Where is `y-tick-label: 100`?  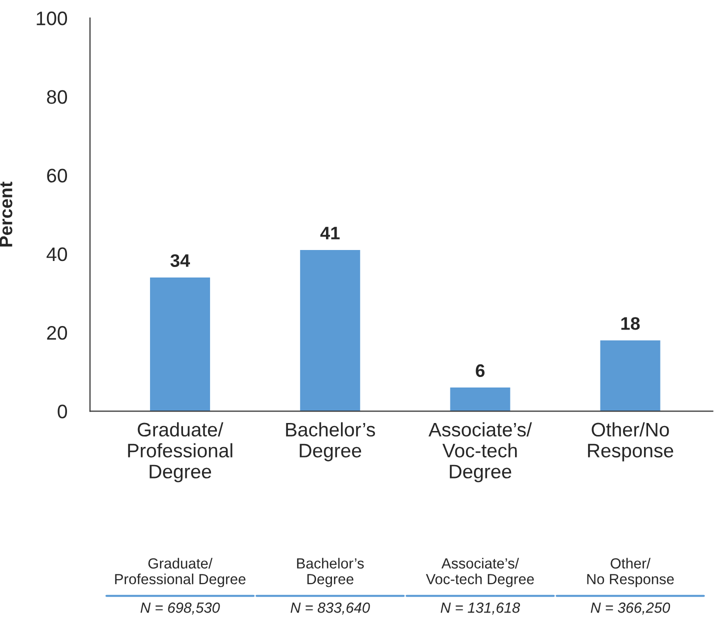 y-tick-label: 100 is located at coordinates (52, 19).